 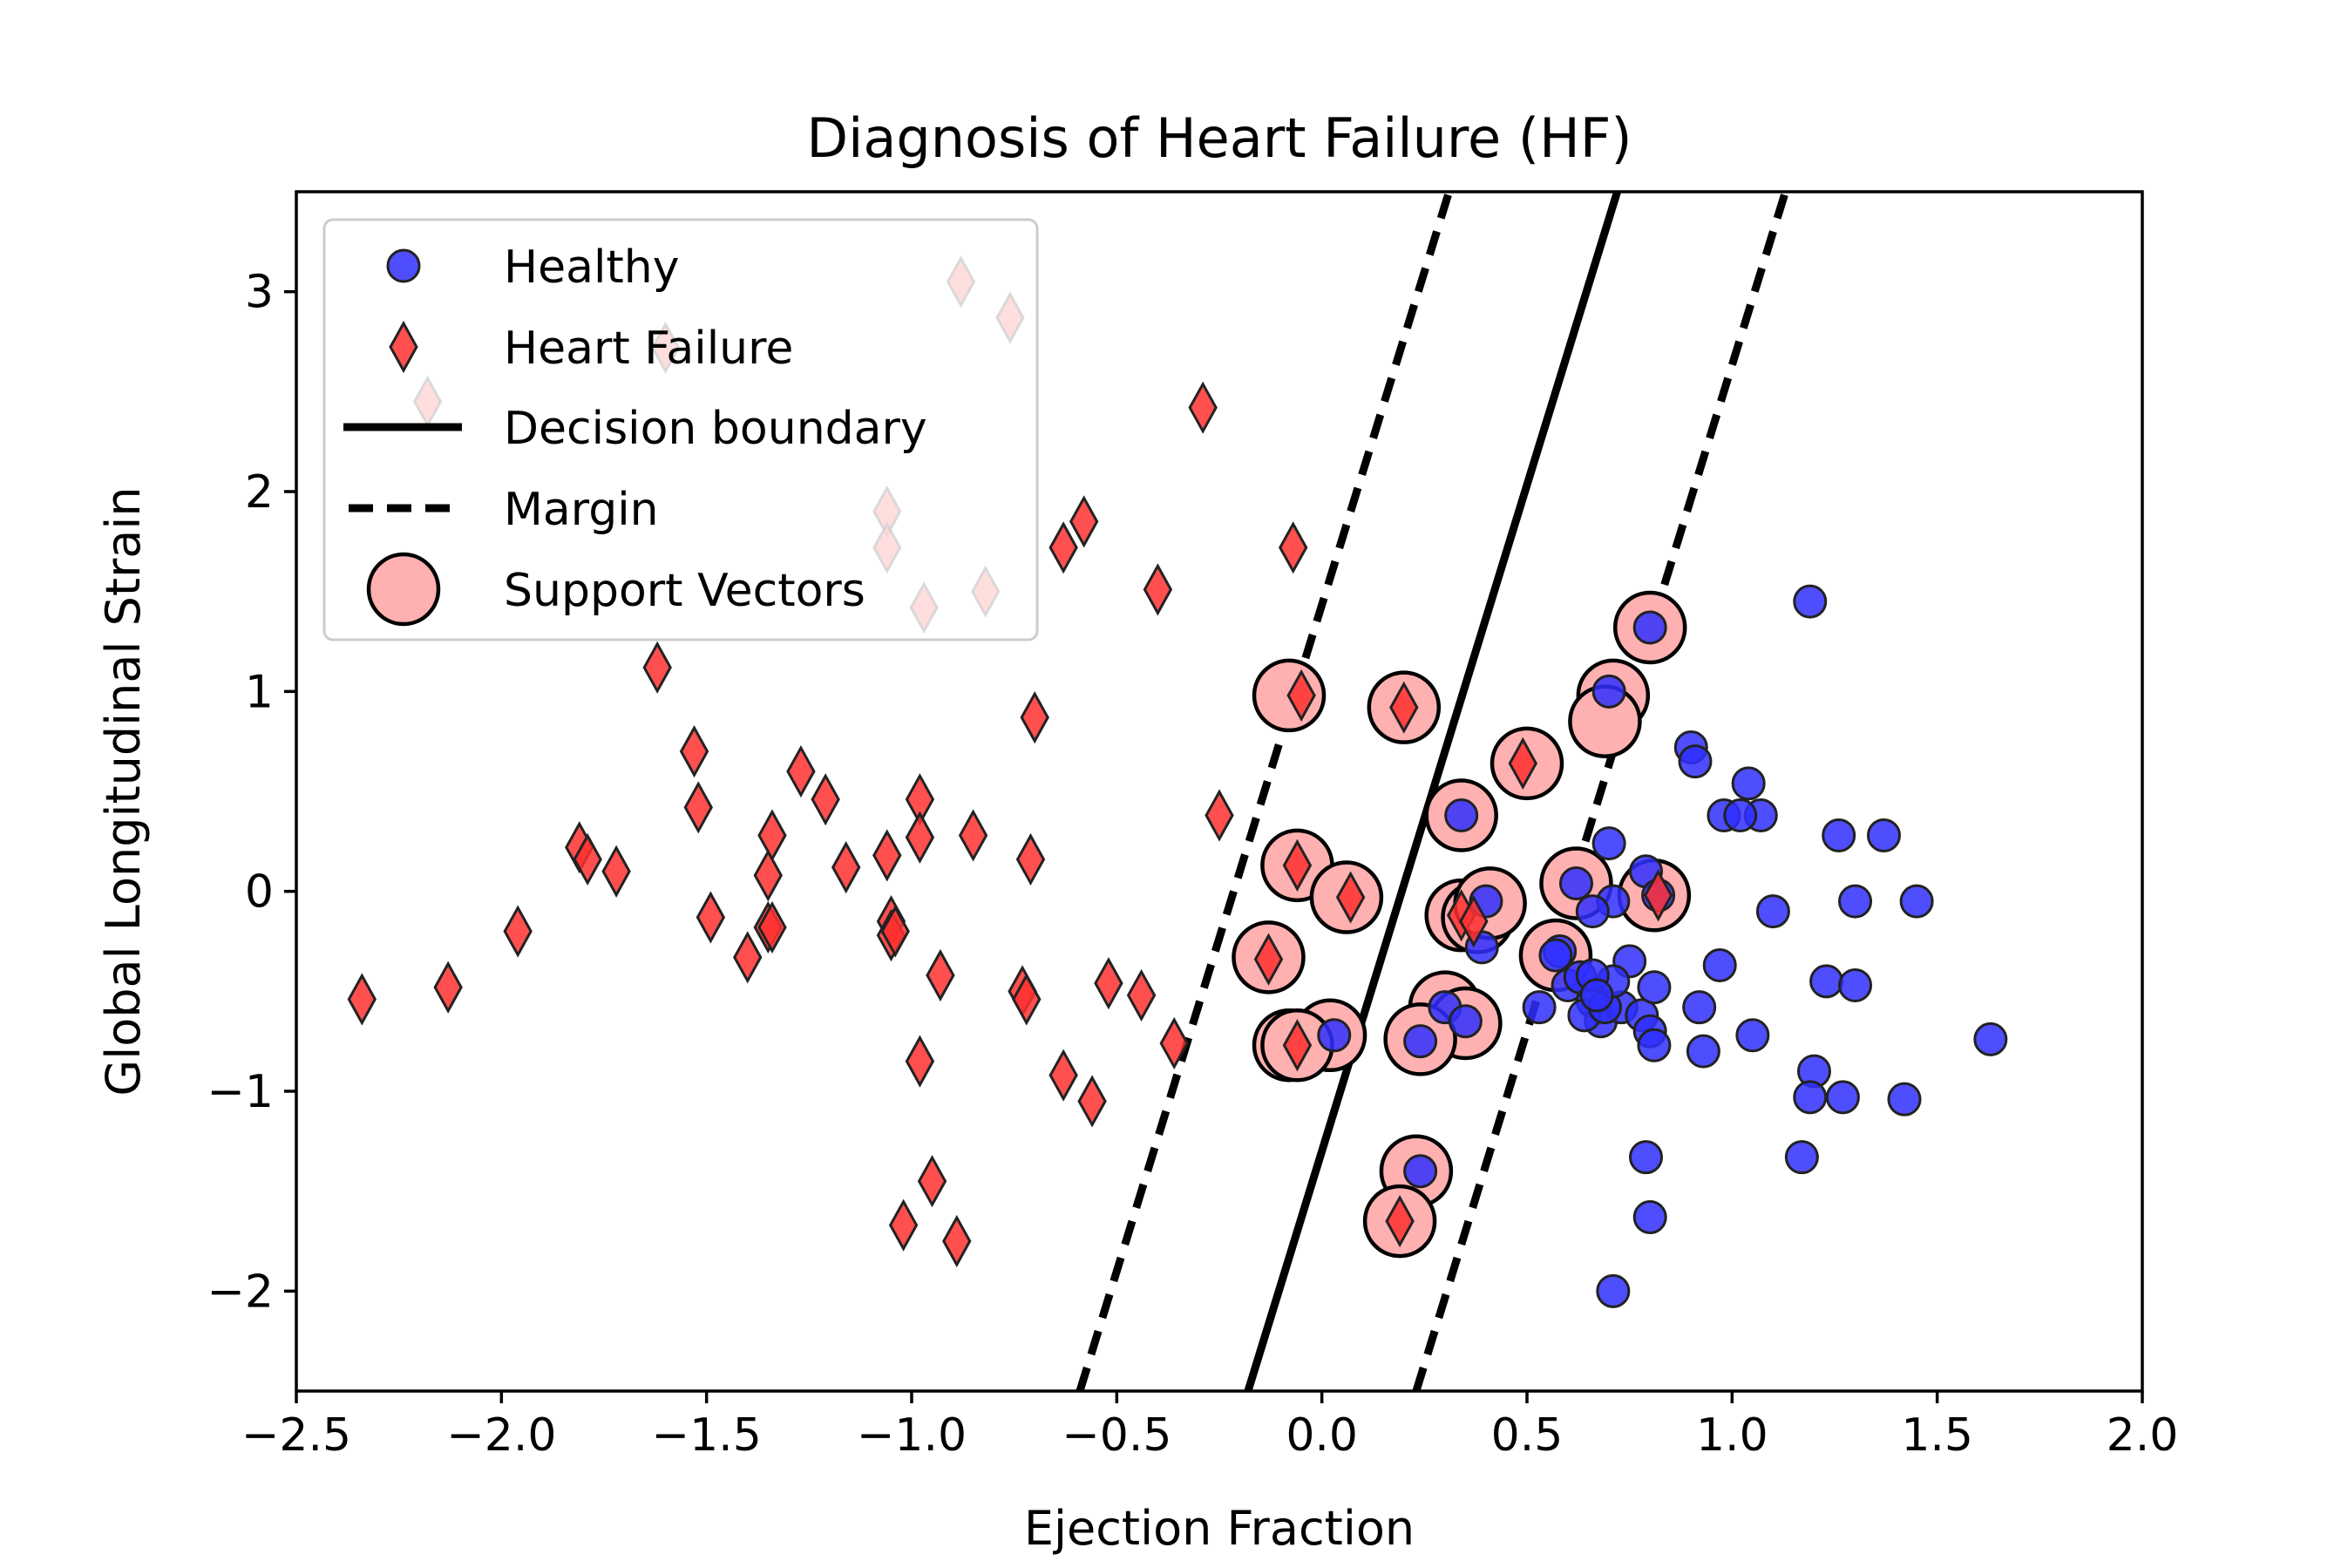 I want to click on margin-right-line, so click(x=1600, y=792).